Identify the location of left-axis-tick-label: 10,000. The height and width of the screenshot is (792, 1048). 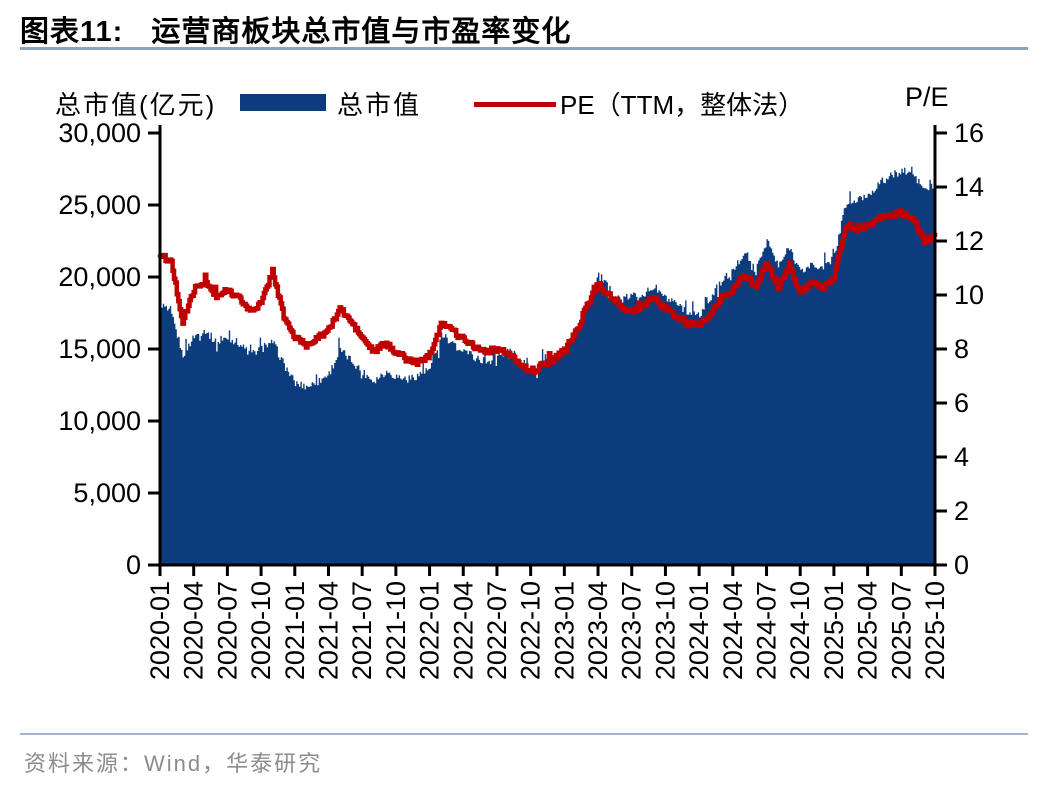
(99, 421).